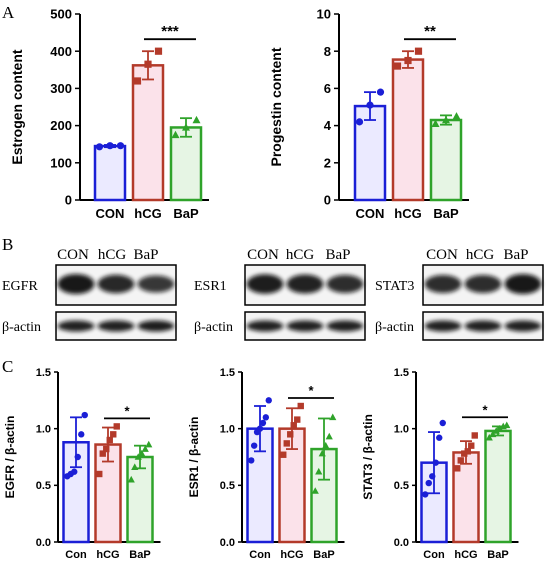  I want to click on y-tick-label: 100, so click(61, 162).